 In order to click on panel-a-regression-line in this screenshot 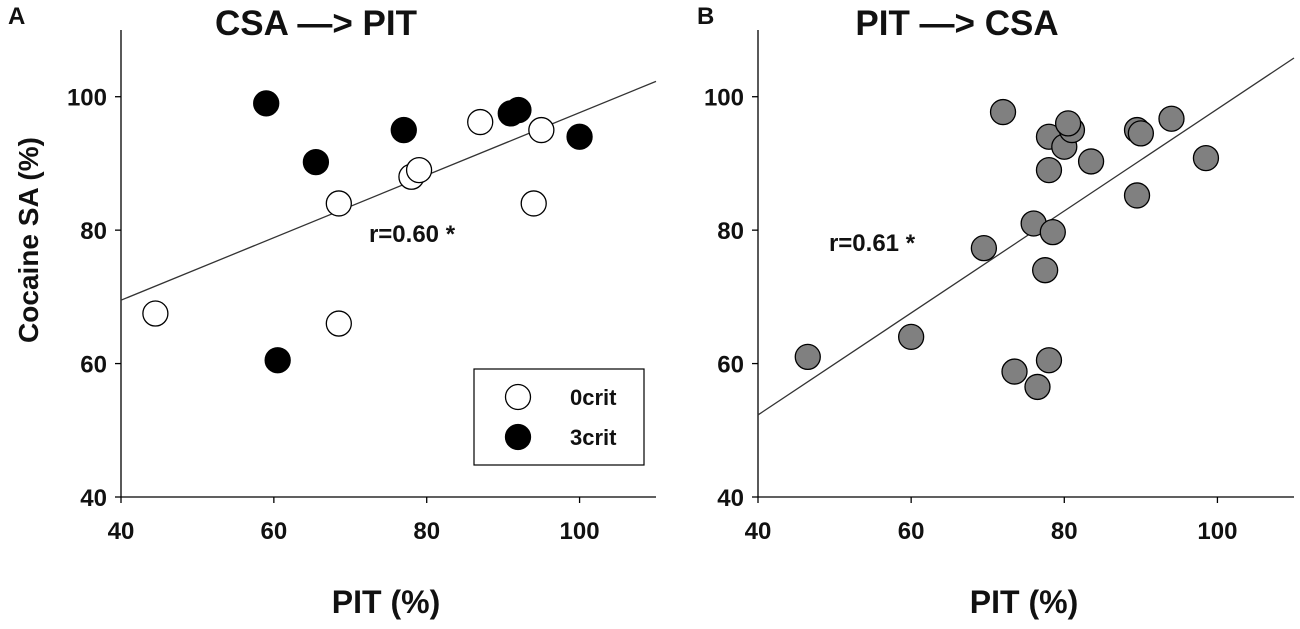, I will do `click(388, 190)`.